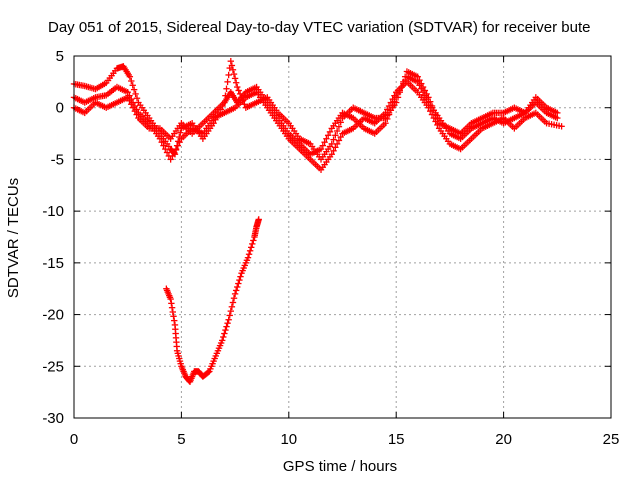  Describe the element at coordinates (53, 315) in the screenshot. I see `y-tick-label: -20` at that location.